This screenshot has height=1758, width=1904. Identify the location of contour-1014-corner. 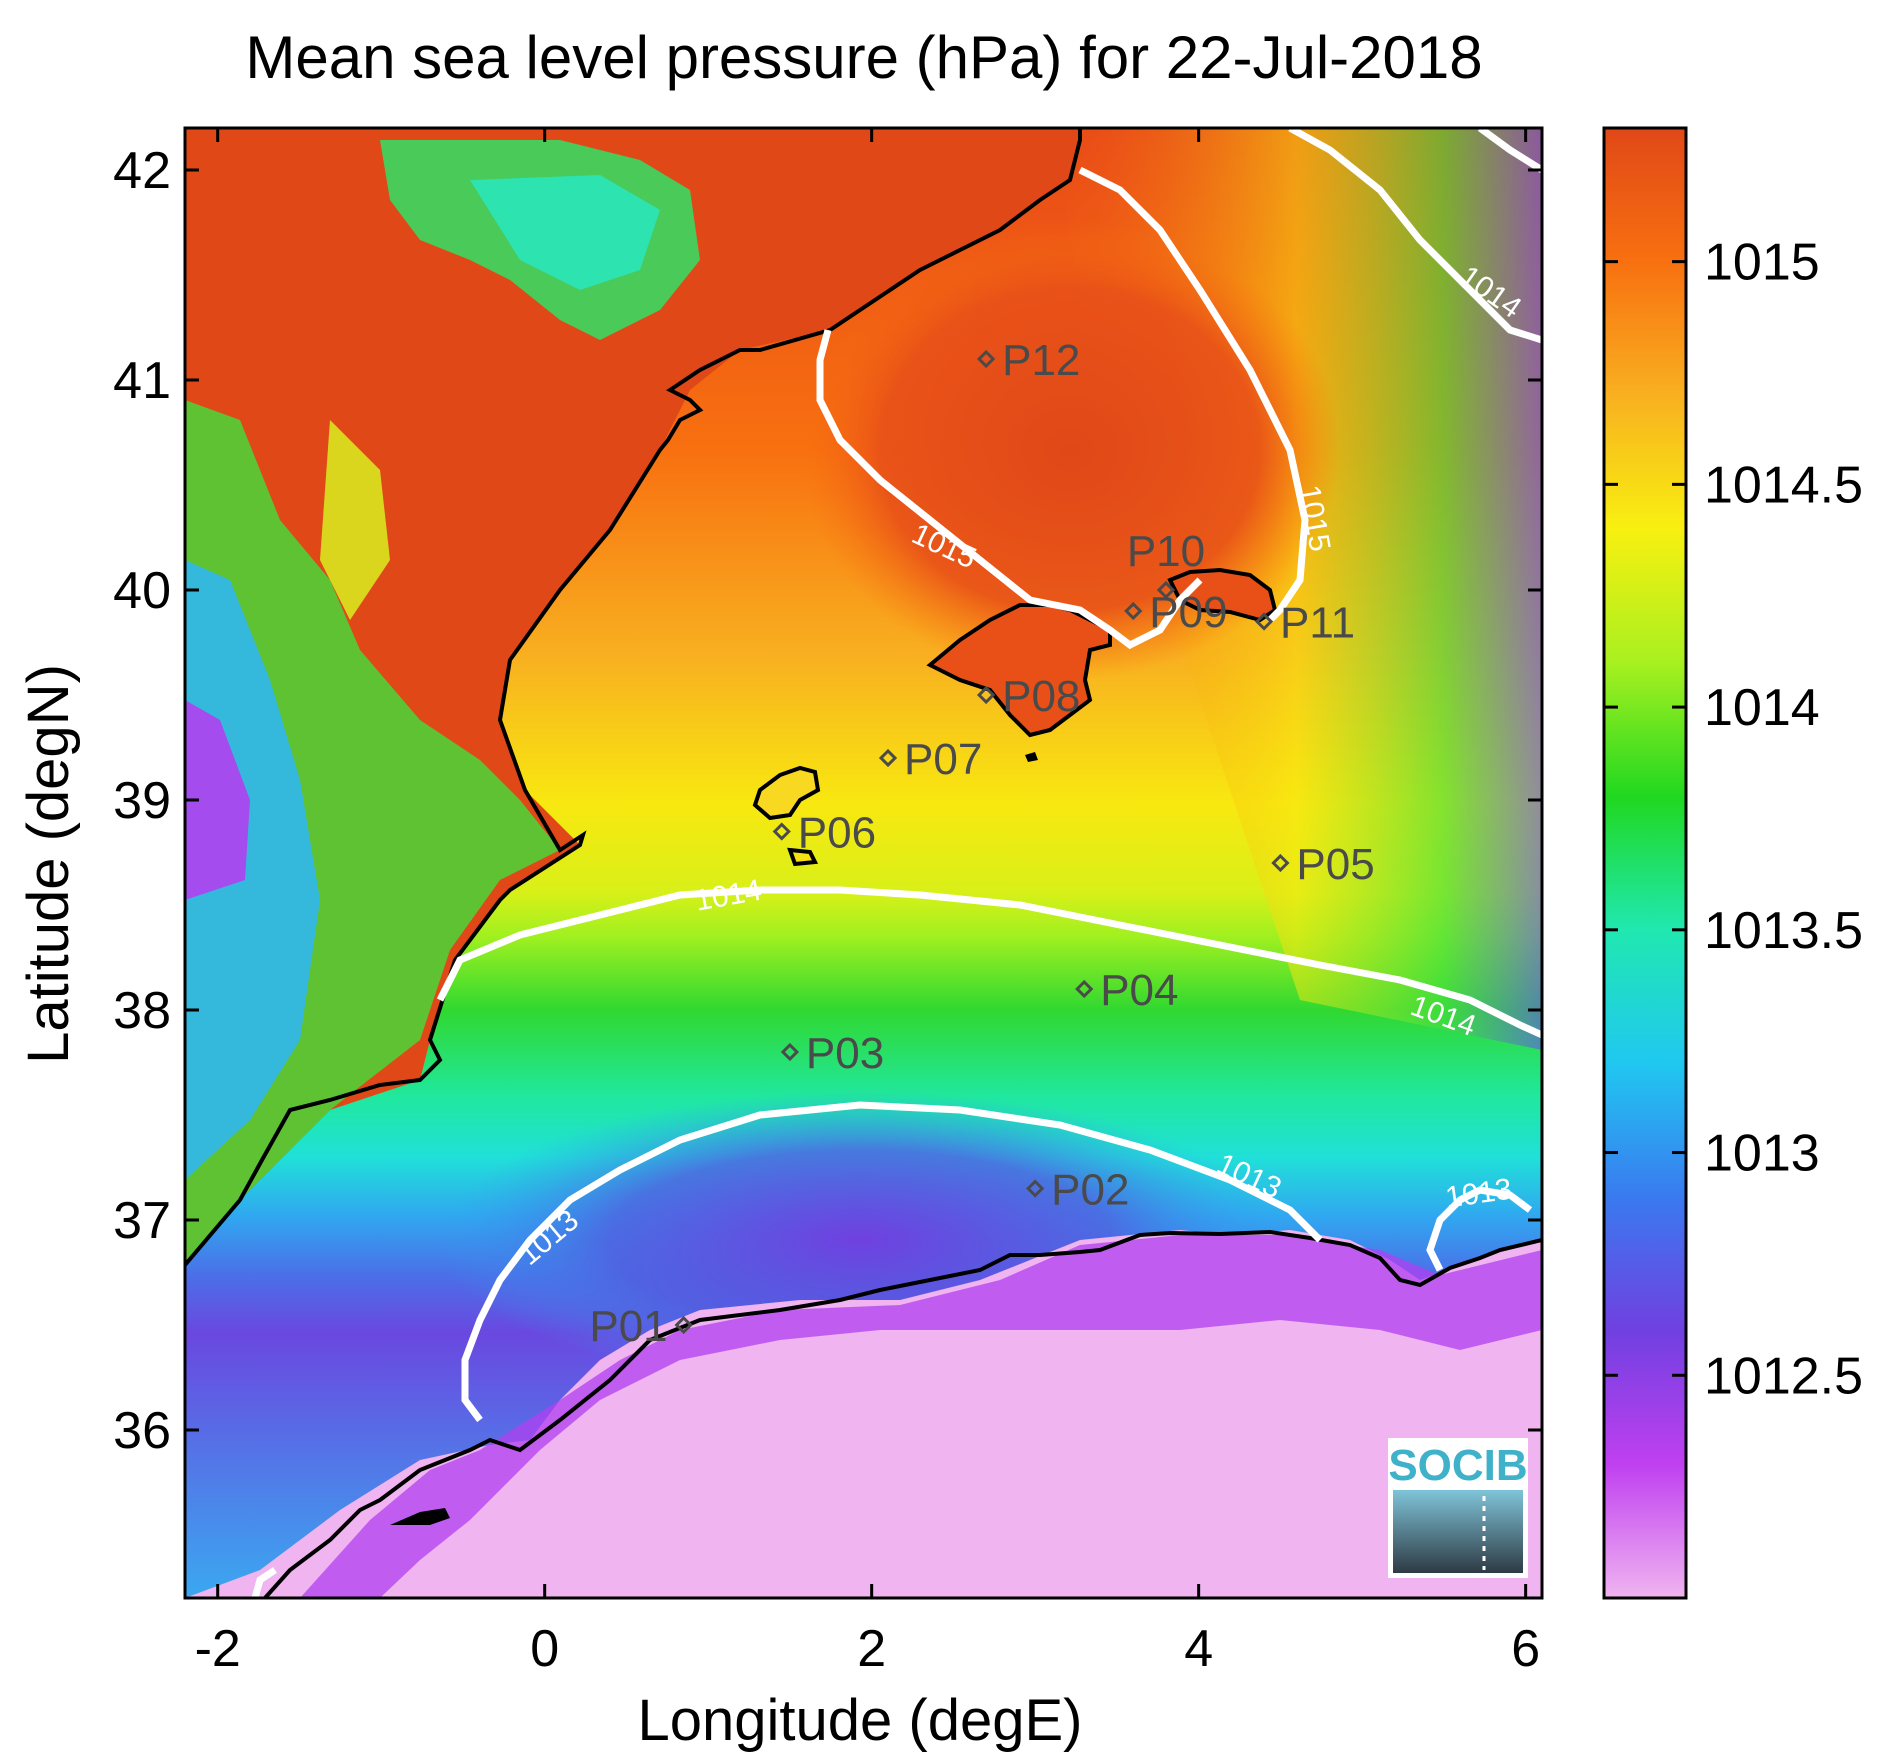
(1509, 150).